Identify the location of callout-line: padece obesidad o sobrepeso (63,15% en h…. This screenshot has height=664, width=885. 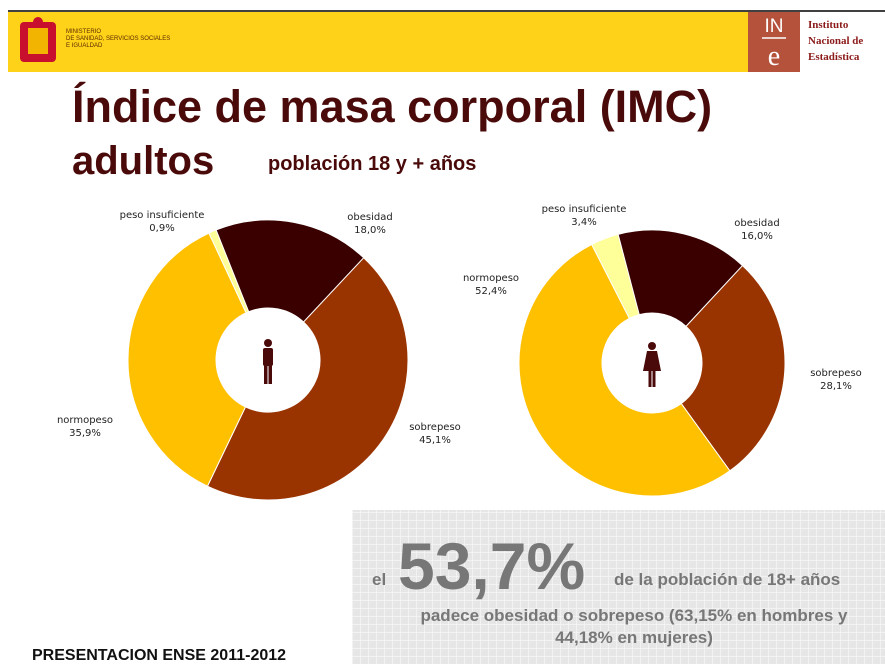
(634, 615).